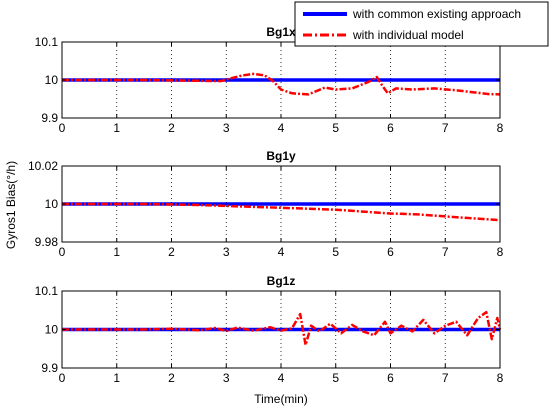 The image size is (550, 411). What do you see at coordinates (43, 166) in the screenshot?
I see `y-tick-label: 10.02` at bounding box center [43, 166].